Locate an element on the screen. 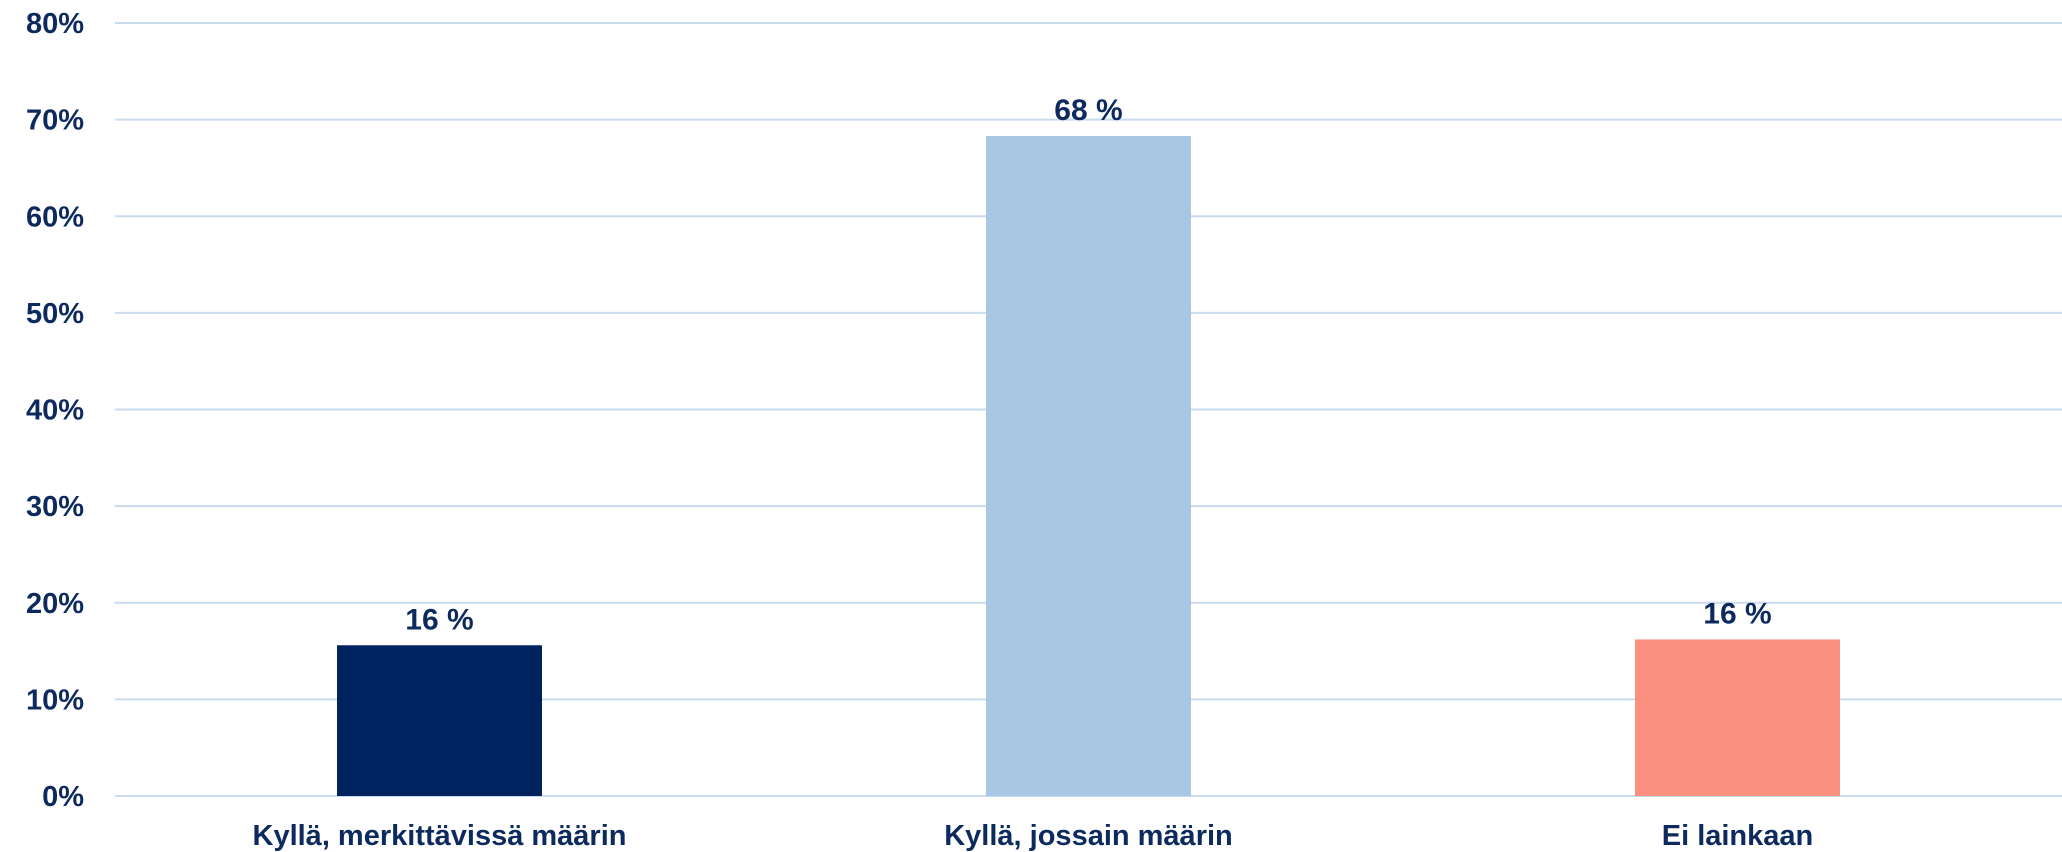  data-label-0: 16 % is located at coordinates (439, 619).